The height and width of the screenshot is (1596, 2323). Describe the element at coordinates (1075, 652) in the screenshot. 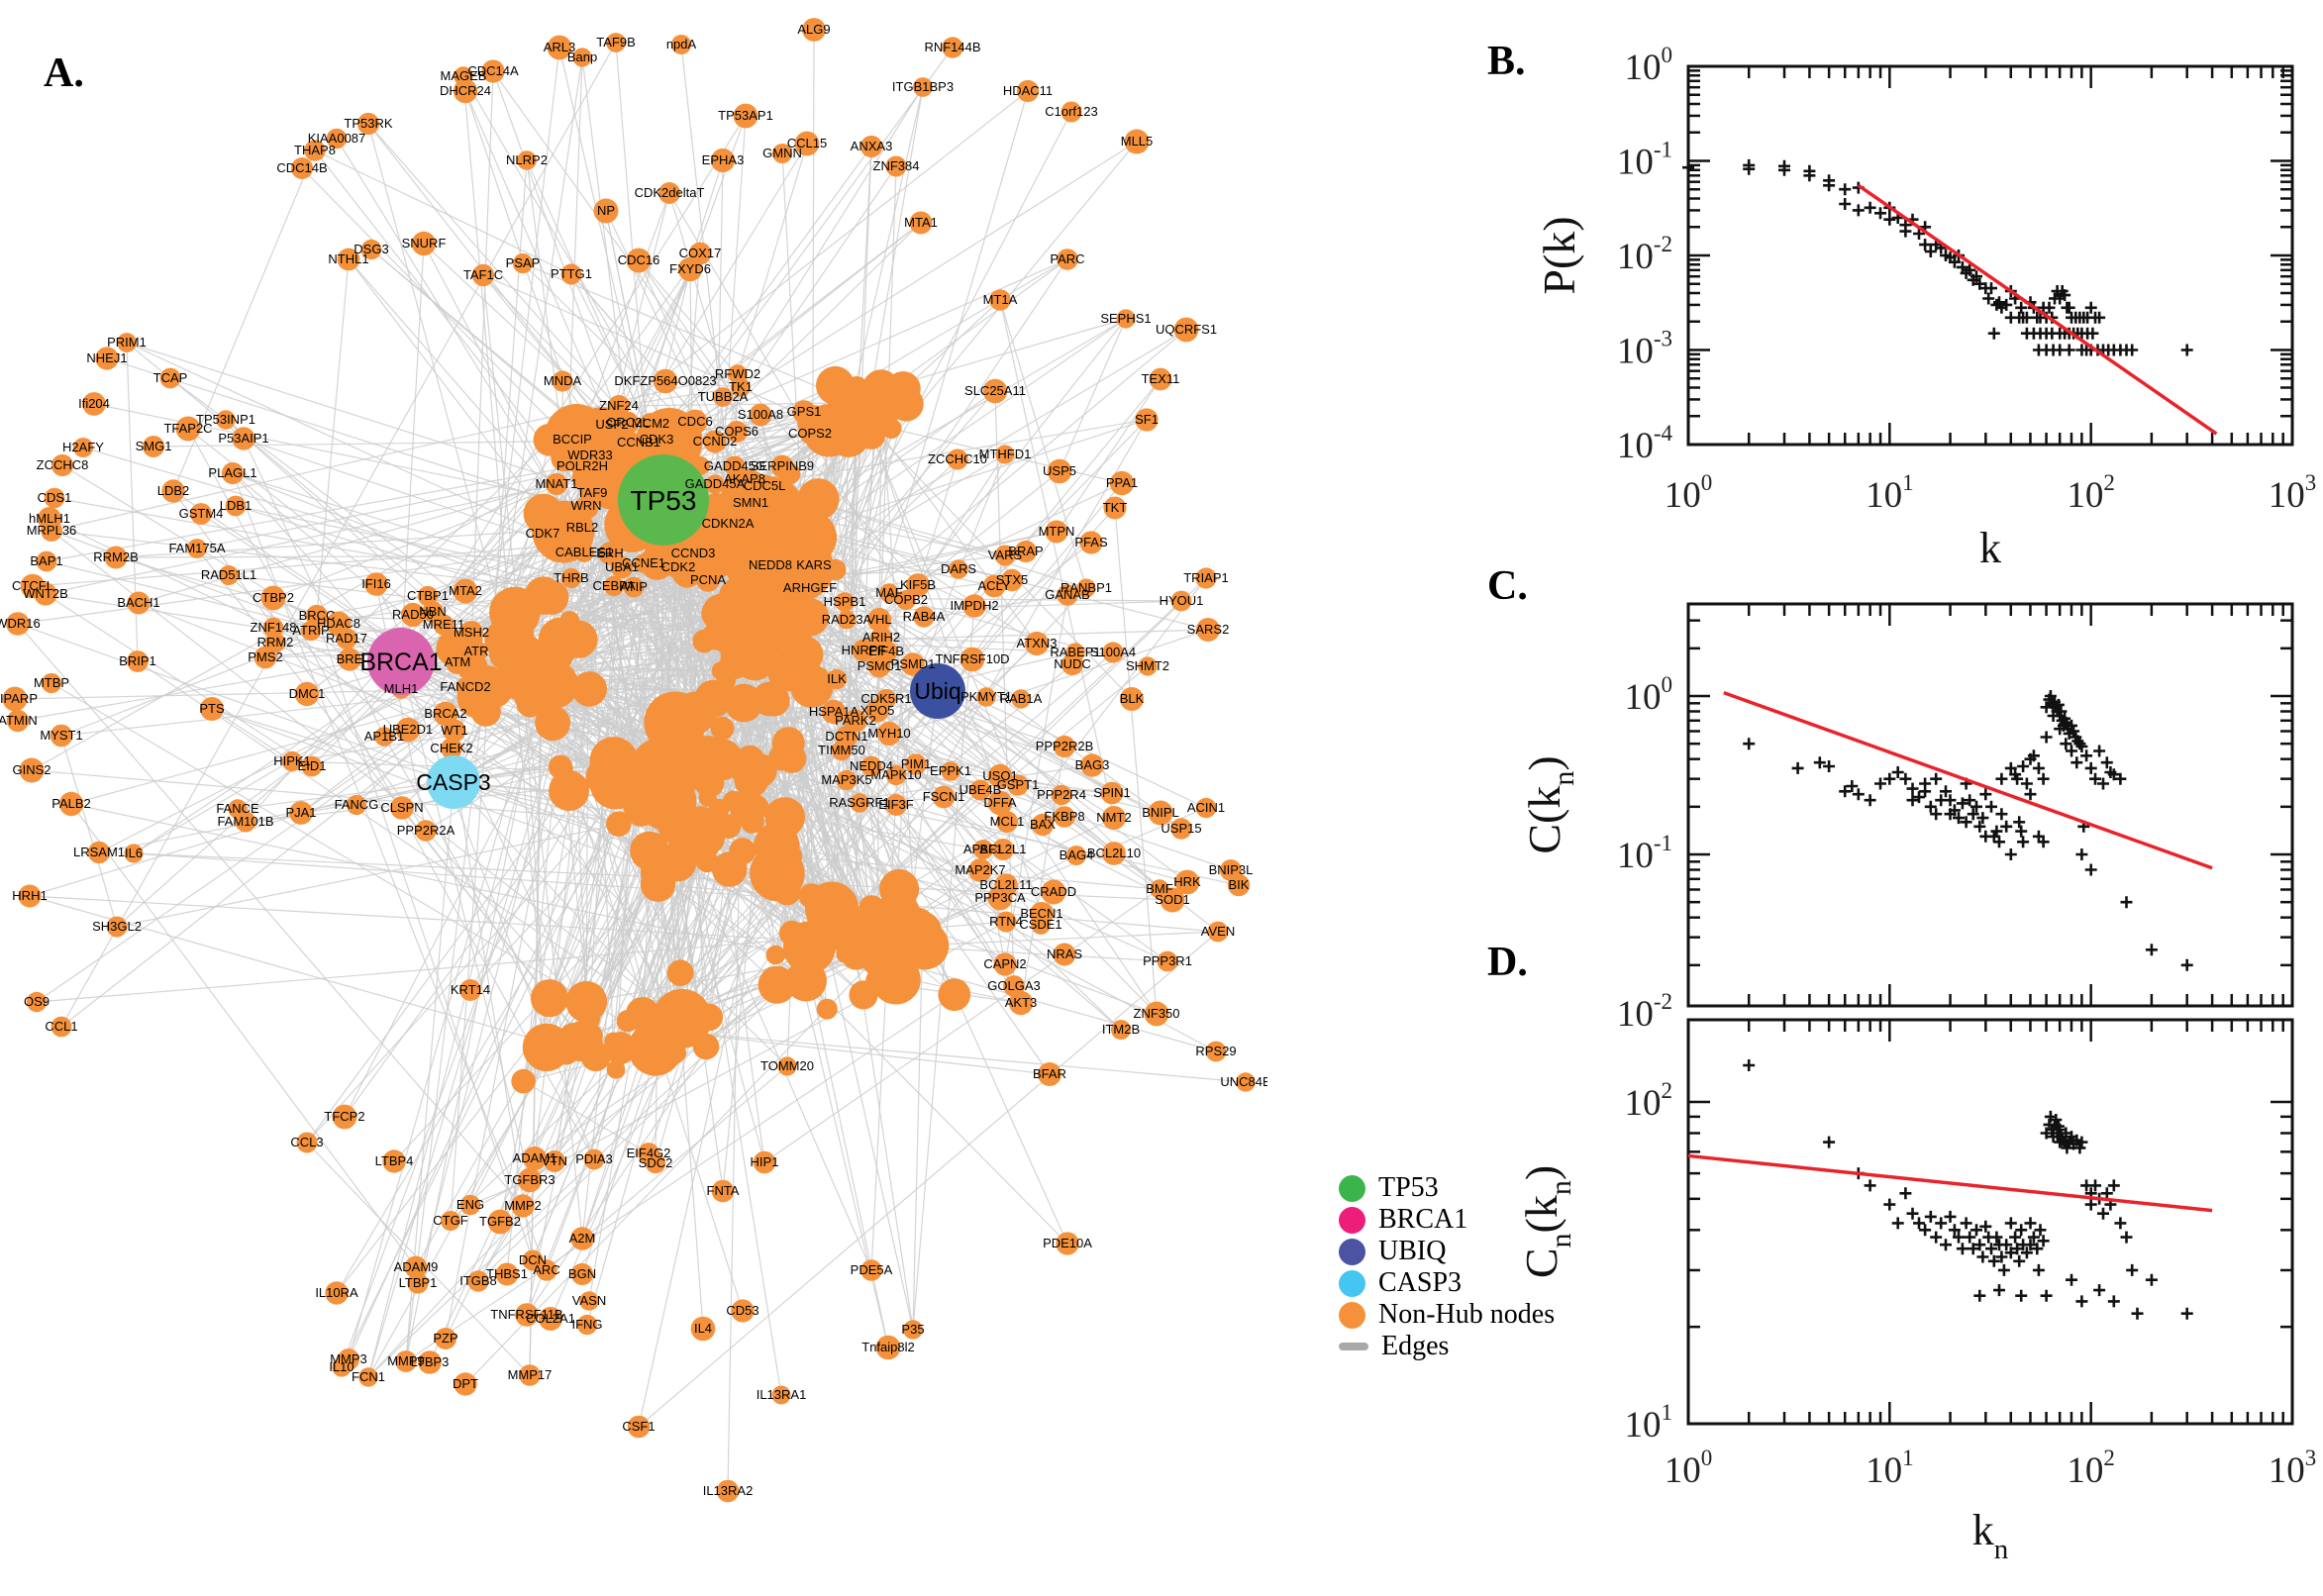

I see `network-node-label: RABEP1` at that location.